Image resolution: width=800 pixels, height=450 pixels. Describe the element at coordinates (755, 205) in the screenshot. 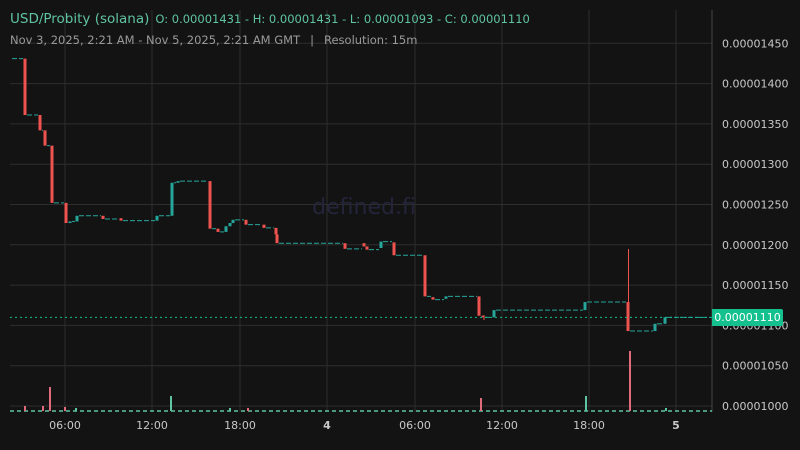

I see `y-tick-label: 0.00001250` at that location.